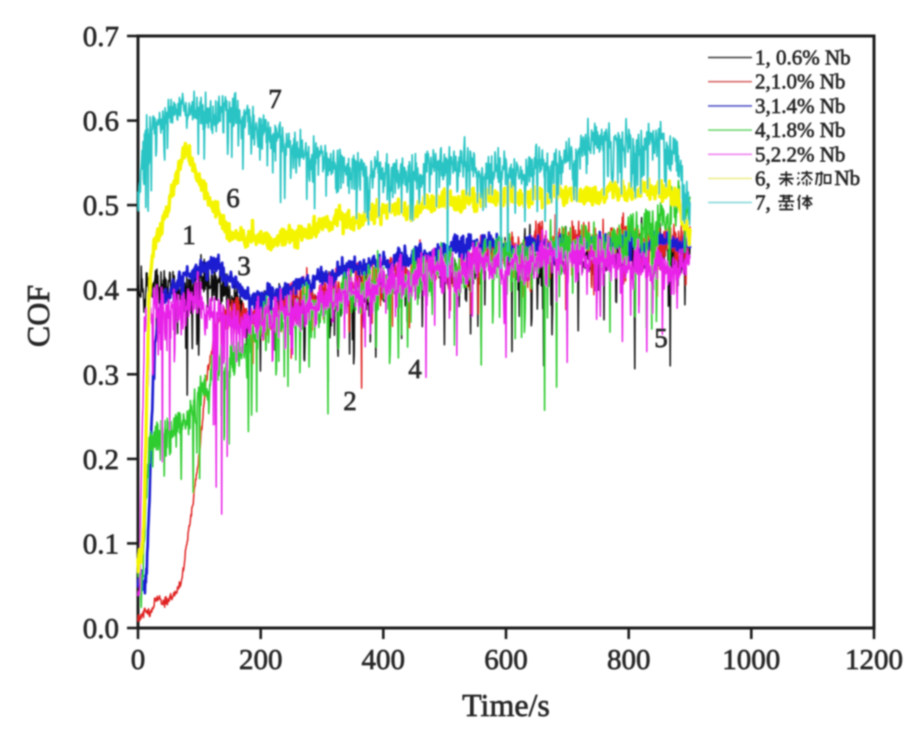 The width and height of the screenshot is (924, 742). I want to click on svg-text: 2, so click(350, 401).